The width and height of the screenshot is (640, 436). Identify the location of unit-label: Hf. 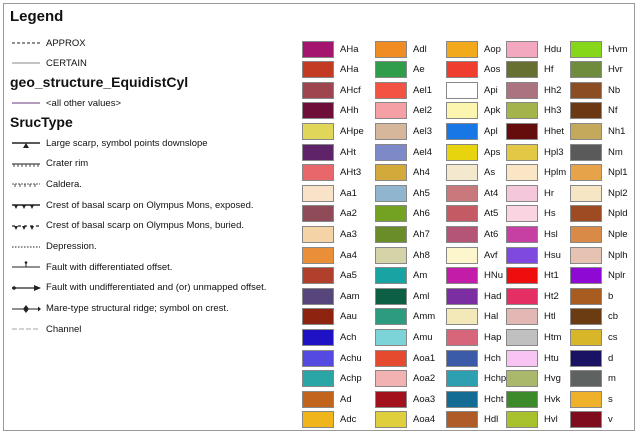
(549, 70).